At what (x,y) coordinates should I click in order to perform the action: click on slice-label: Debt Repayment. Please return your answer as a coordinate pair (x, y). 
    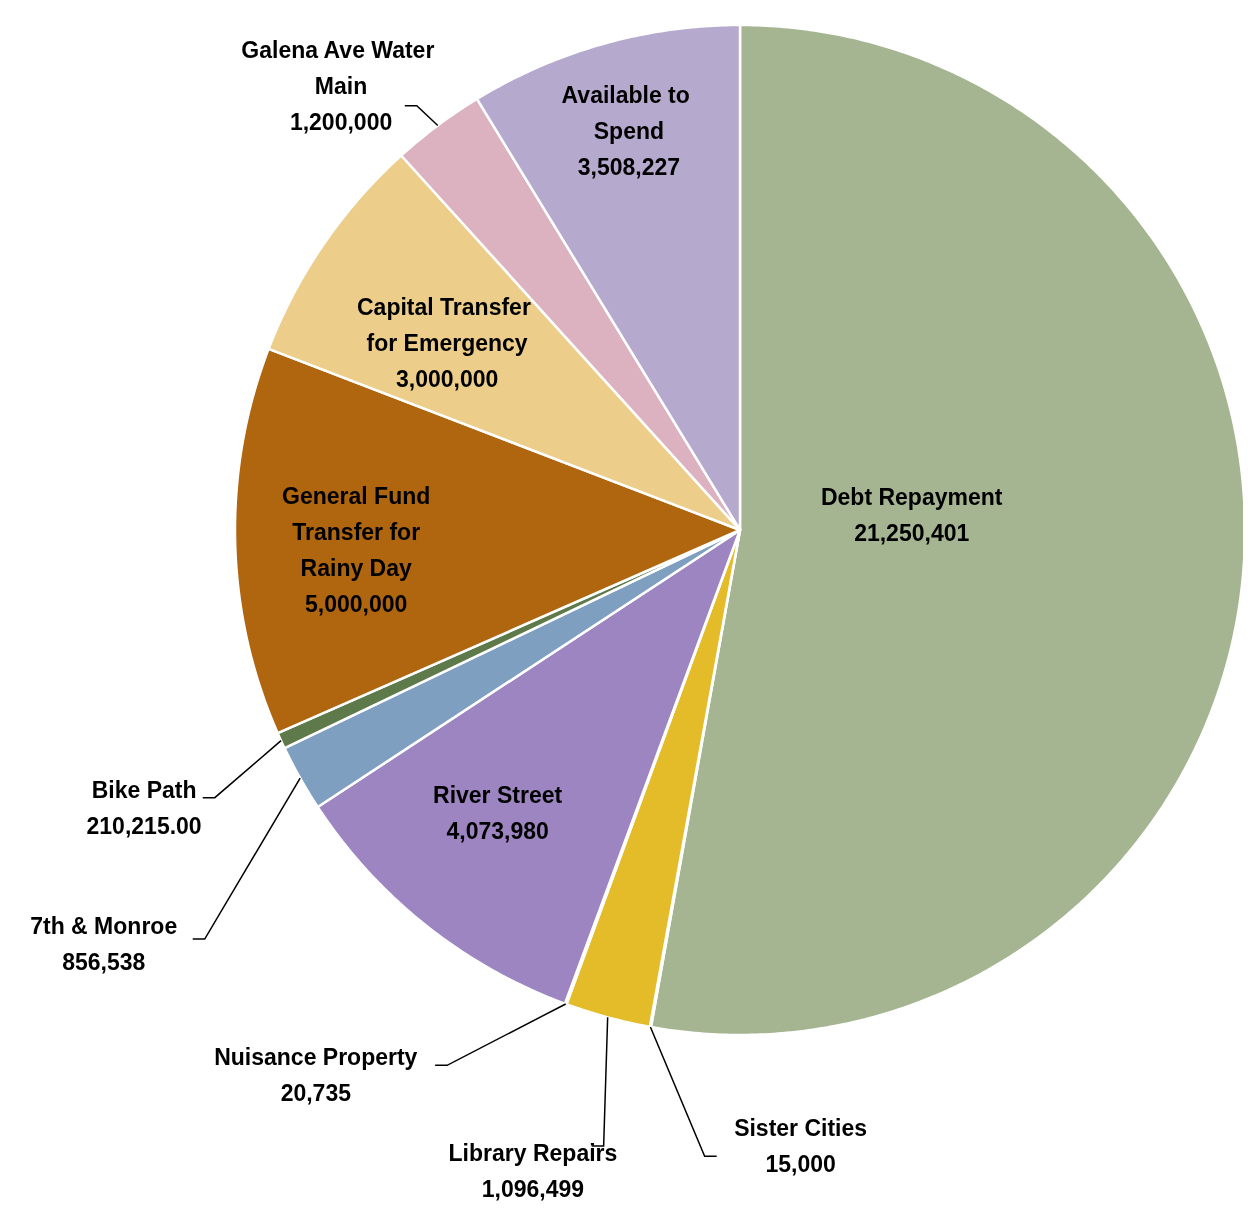
    Looking at the image, I should click on (911, 496).